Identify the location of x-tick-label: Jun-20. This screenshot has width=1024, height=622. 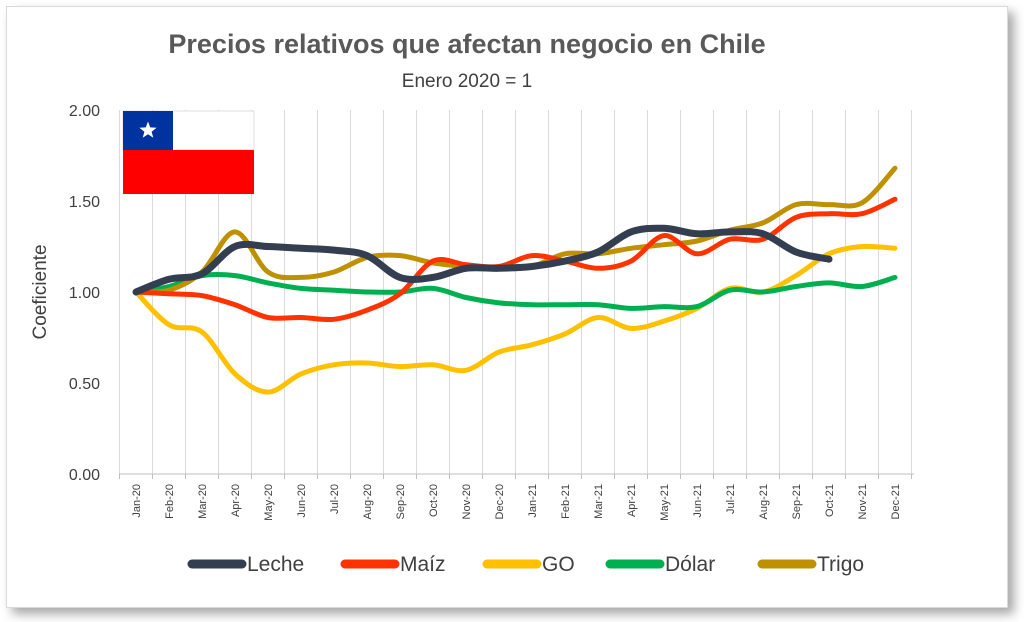
(302, 501).